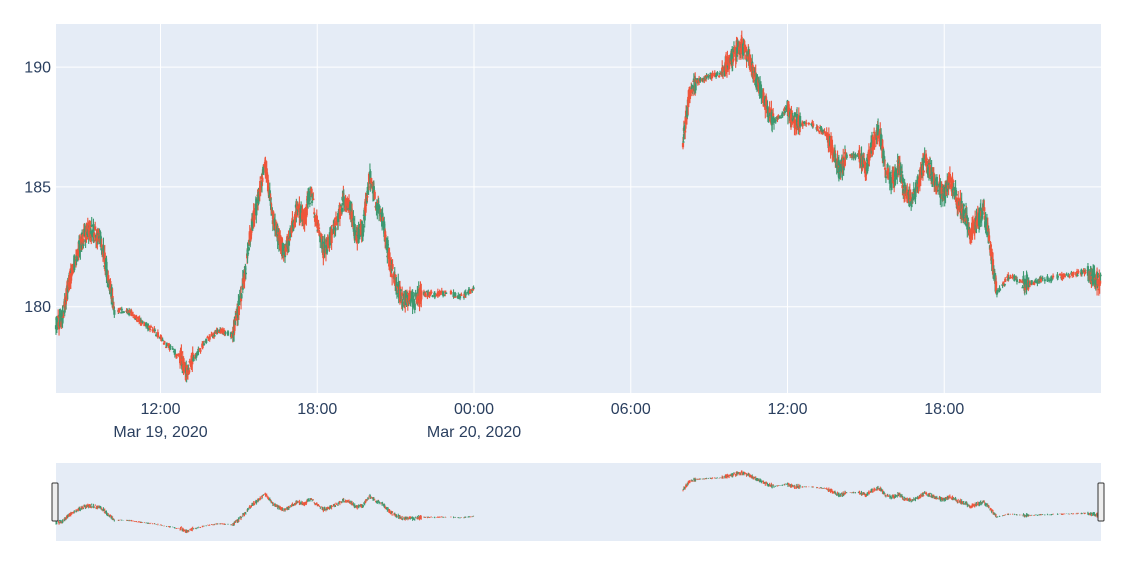 The image size is (1125, 561). I want to click on rangeslider-background, so click(578, 502).